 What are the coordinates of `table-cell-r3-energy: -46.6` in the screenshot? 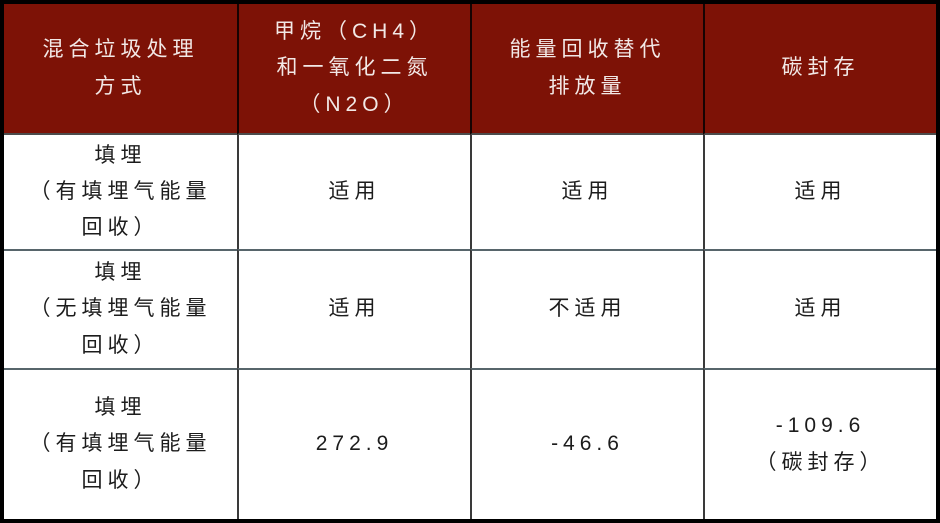 It's located at (586, 443).